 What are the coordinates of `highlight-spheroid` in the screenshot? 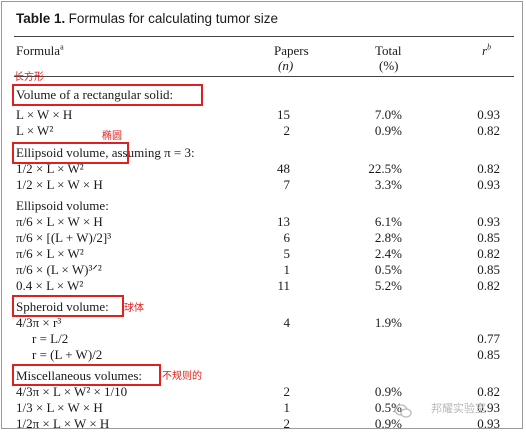 It's located at (68, 306).